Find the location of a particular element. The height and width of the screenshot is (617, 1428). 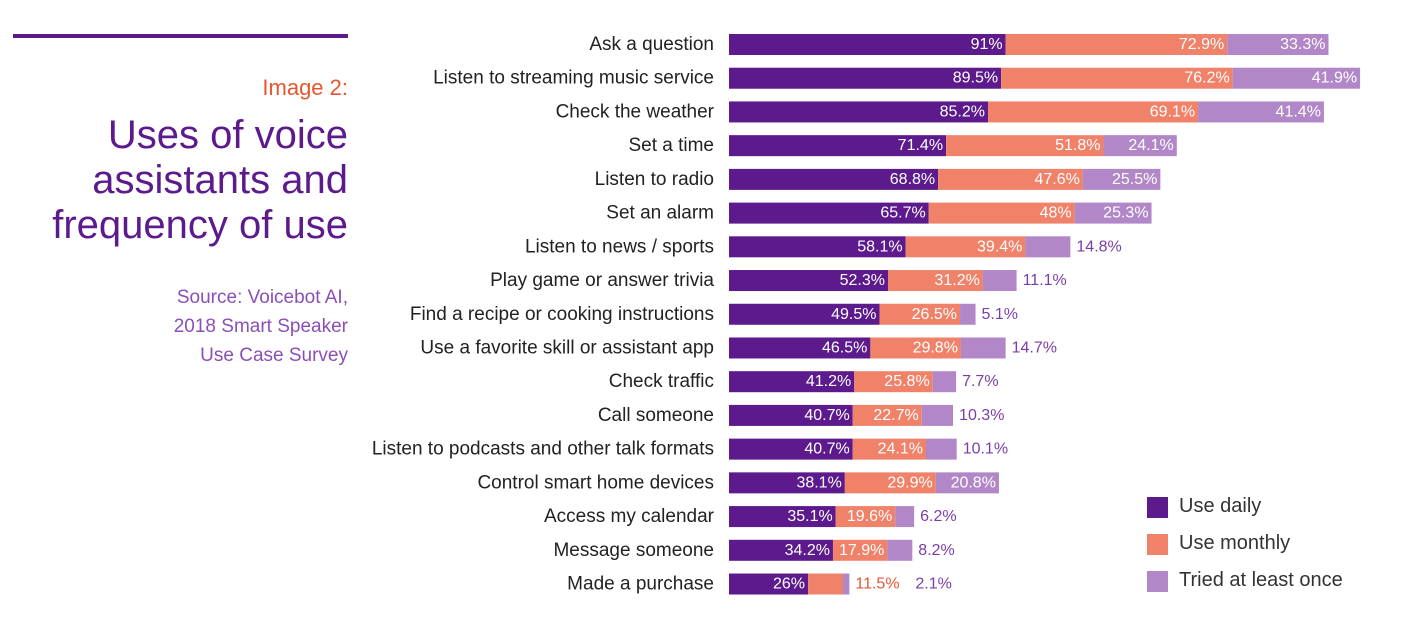

data-label-daily: 40.7% is located at coordinates (826, 449).